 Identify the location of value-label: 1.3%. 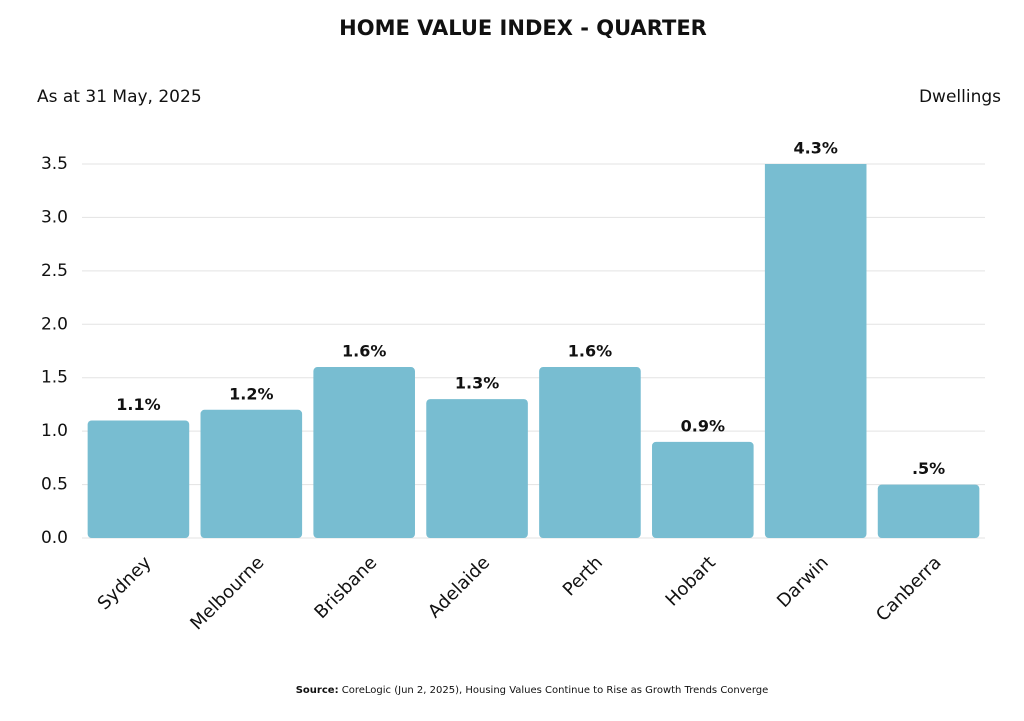
(477, 383).